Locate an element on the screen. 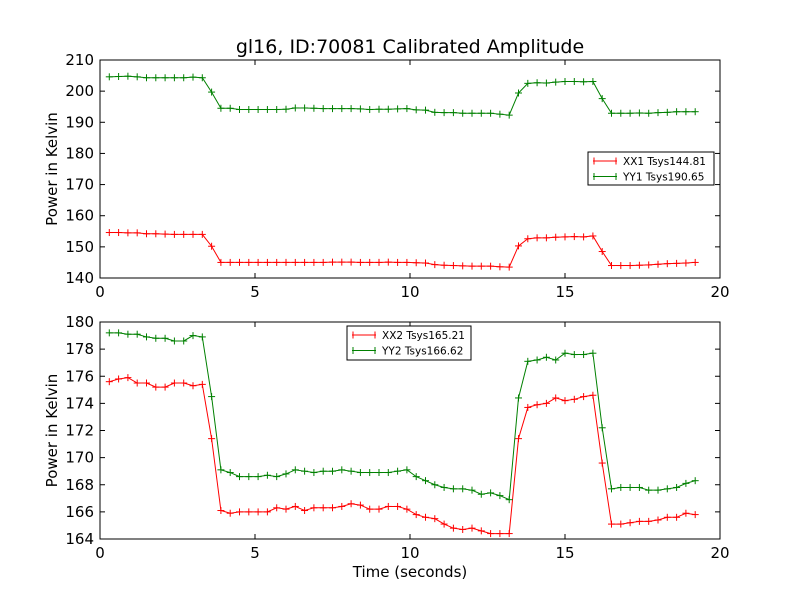 Image resolution: width=800 pixels, height=600 pixels. y-tick-label: 140 is located at coordinates (79, 278).